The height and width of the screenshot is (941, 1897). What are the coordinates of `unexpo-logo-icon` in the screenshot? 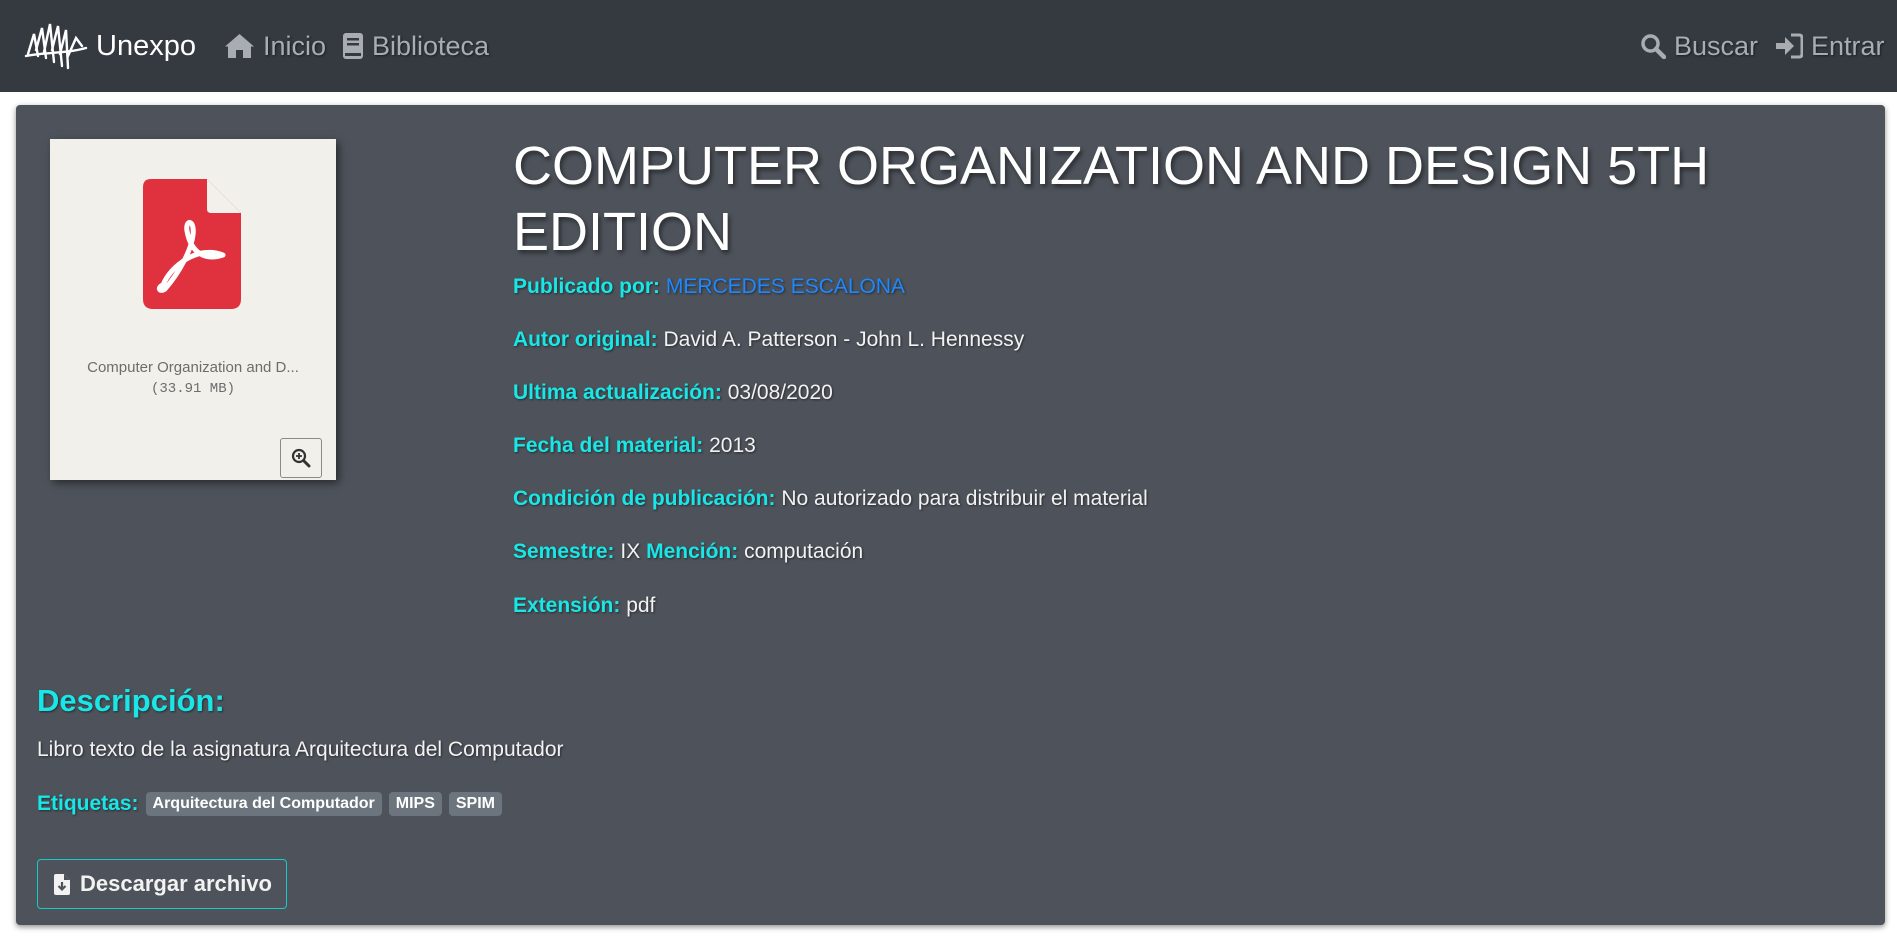 It's located at (56, 46).